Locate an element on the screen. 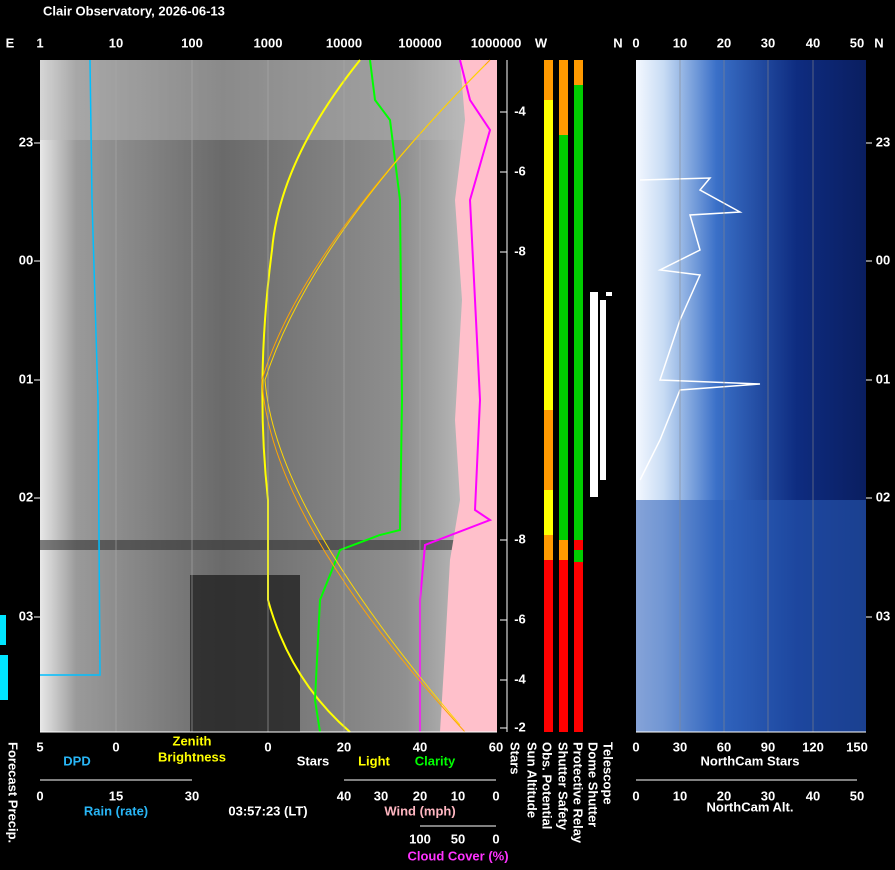 The width and height of the screenshot is (895, 870). top-tick: 1000 is located at coordinates (268, 42).